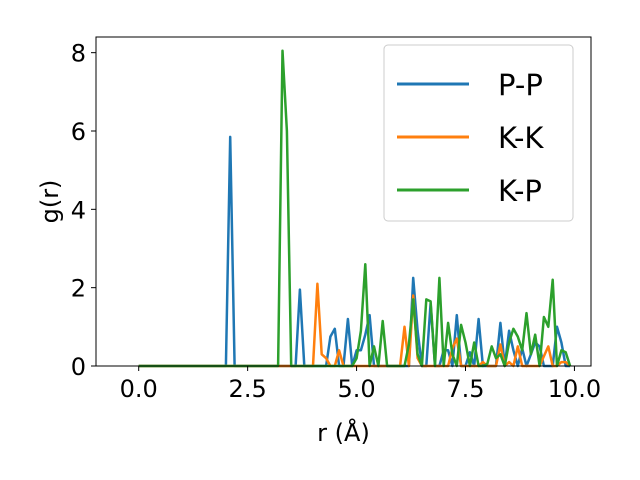 This screenshot has width=640, height=480. I want to click on y-tick-label: 2, so click(78, 289).